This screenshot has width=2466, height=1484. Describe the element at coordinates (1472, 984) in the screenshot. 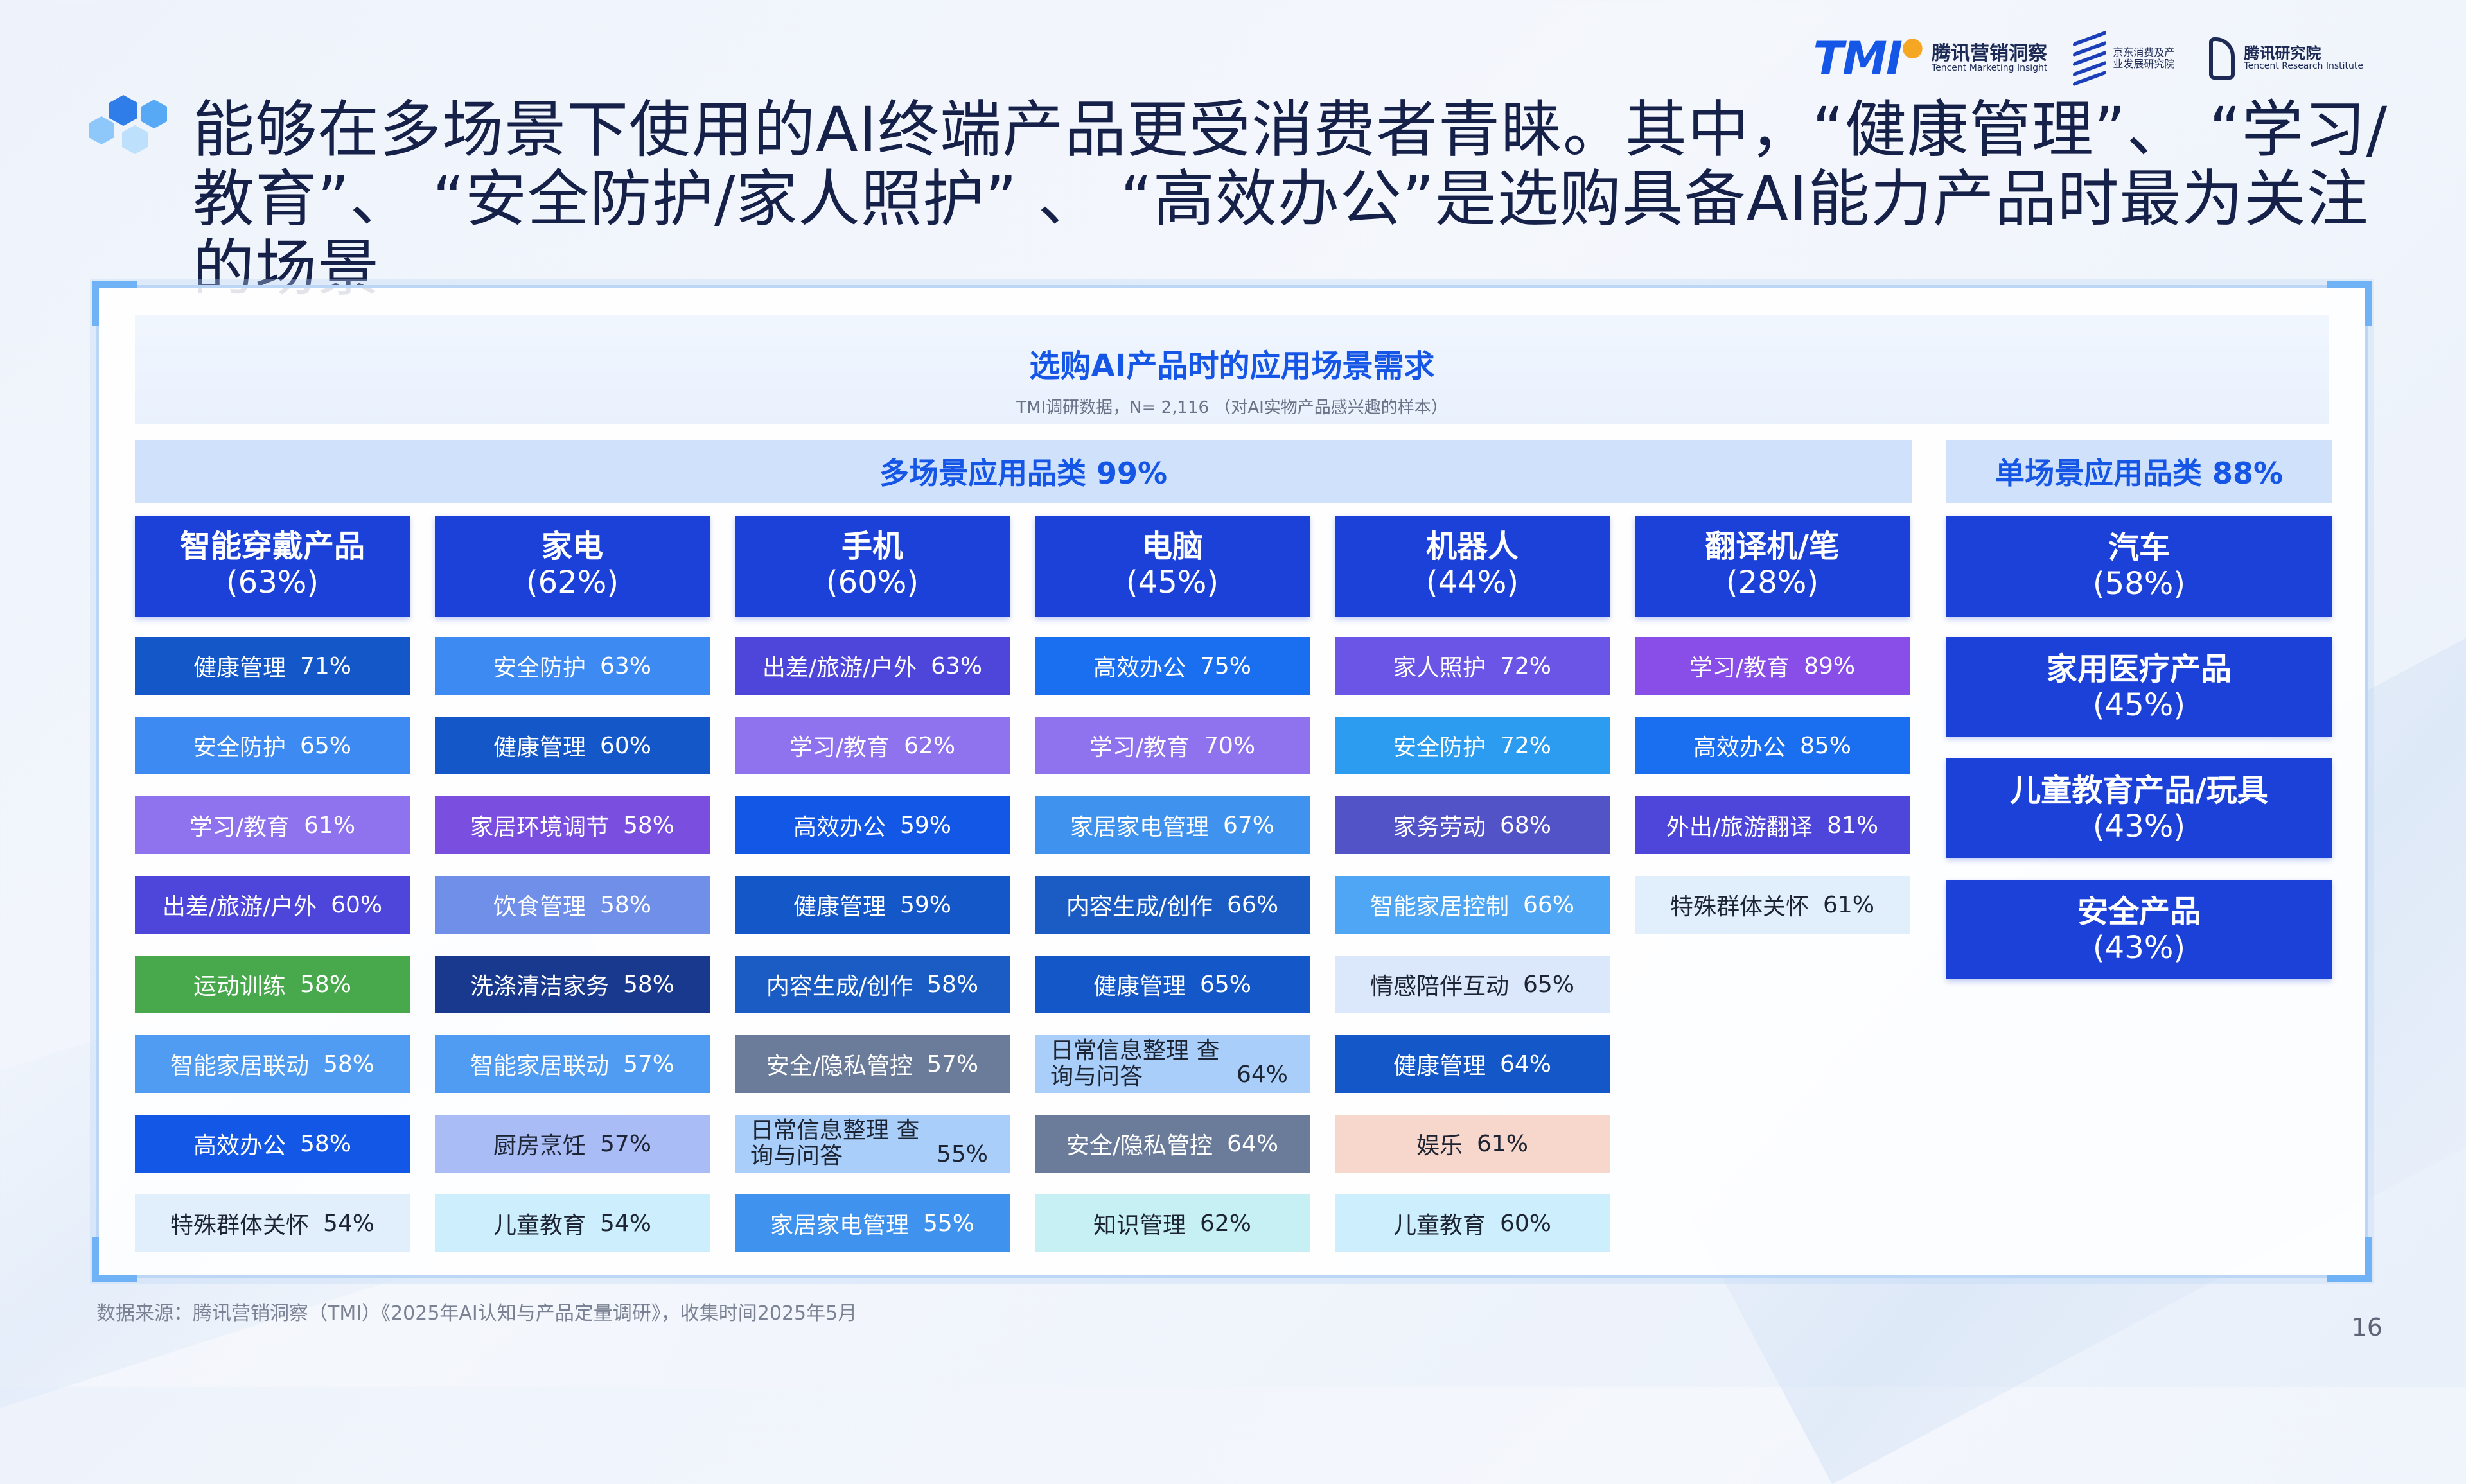

I see `scenario-cell: 情感陪伴互动 65%` at that location.